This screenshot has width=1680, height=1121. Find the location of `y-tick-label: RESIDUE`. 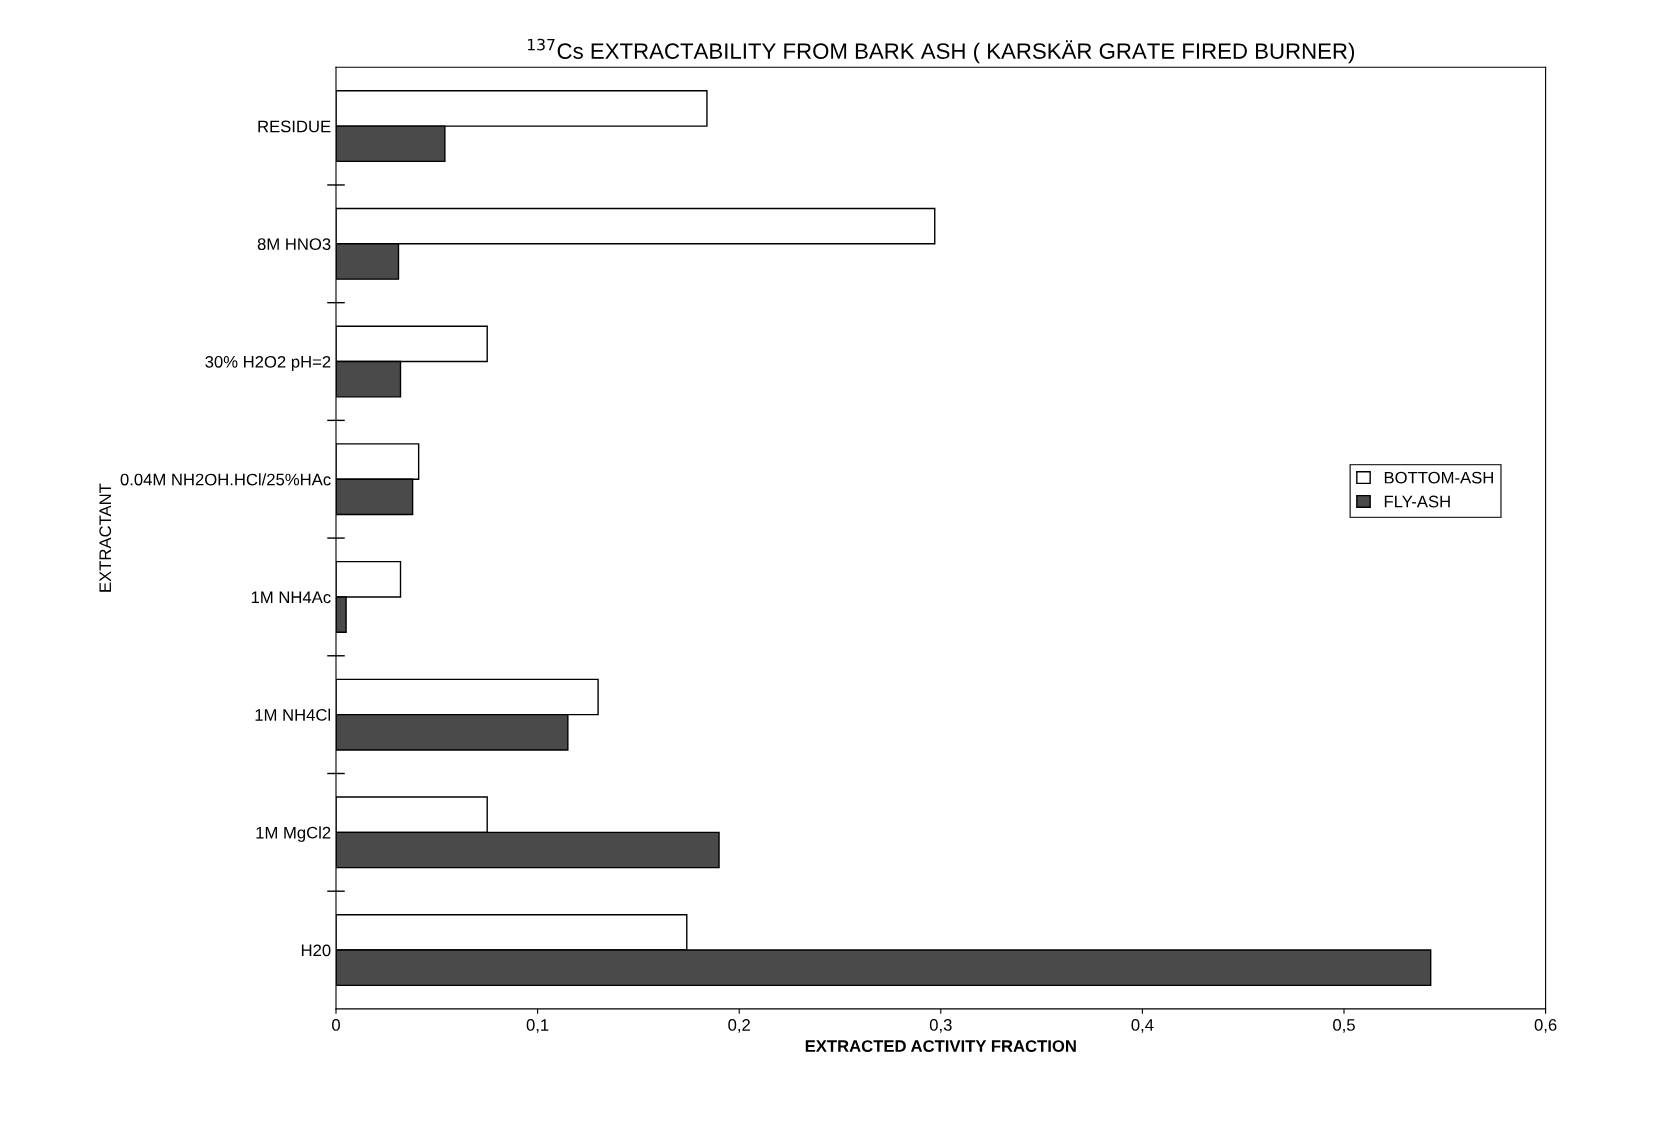

y-tick-label: RESIDUE is located at coordinates (294, 126).